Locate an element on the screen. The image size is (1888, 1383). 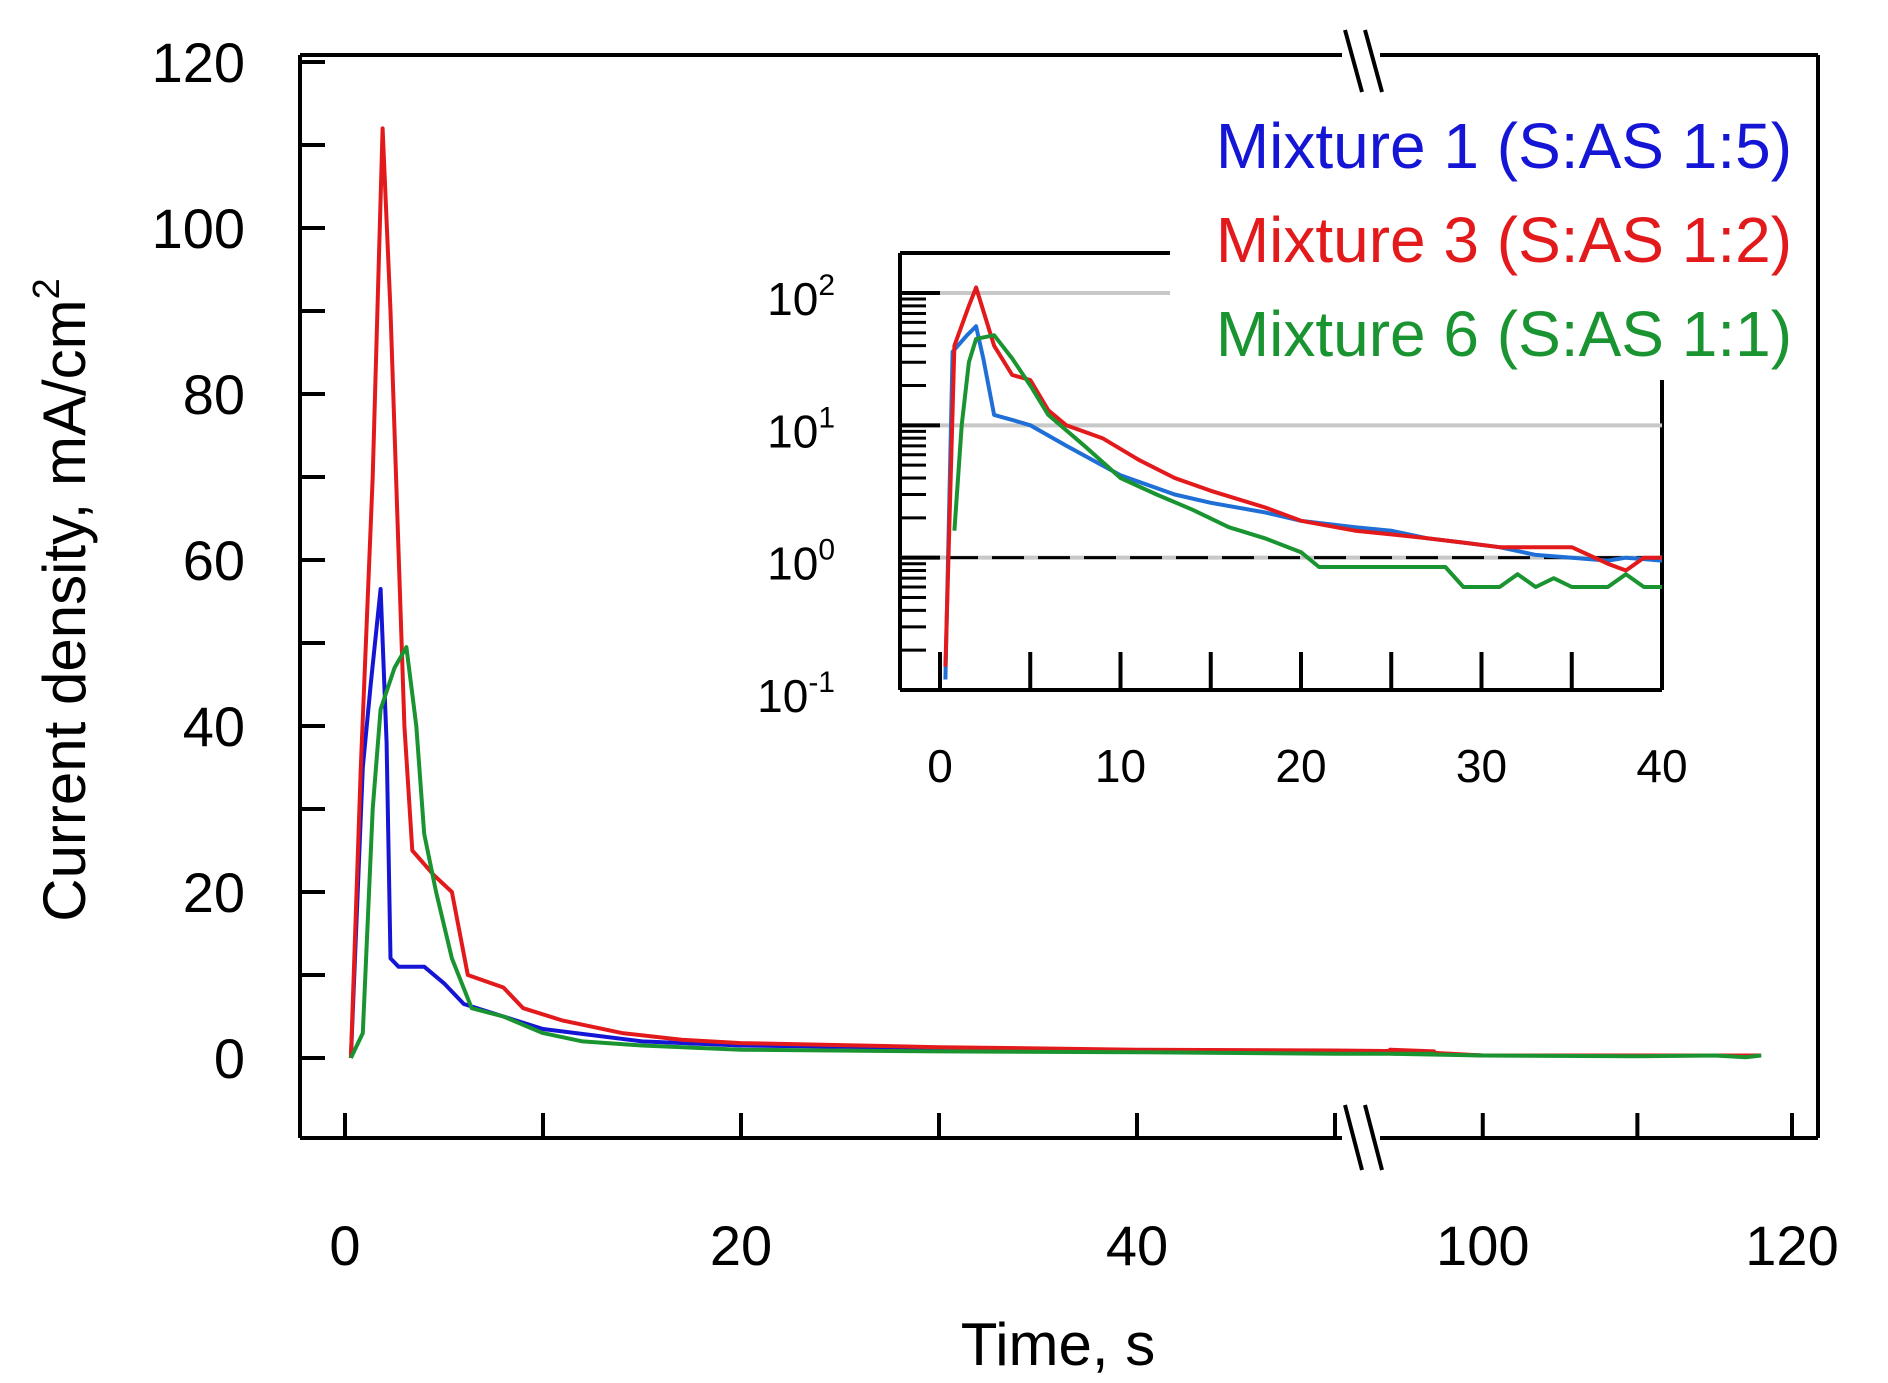
inset-x-tick-label: 0 is located at coordinates (940, 766).